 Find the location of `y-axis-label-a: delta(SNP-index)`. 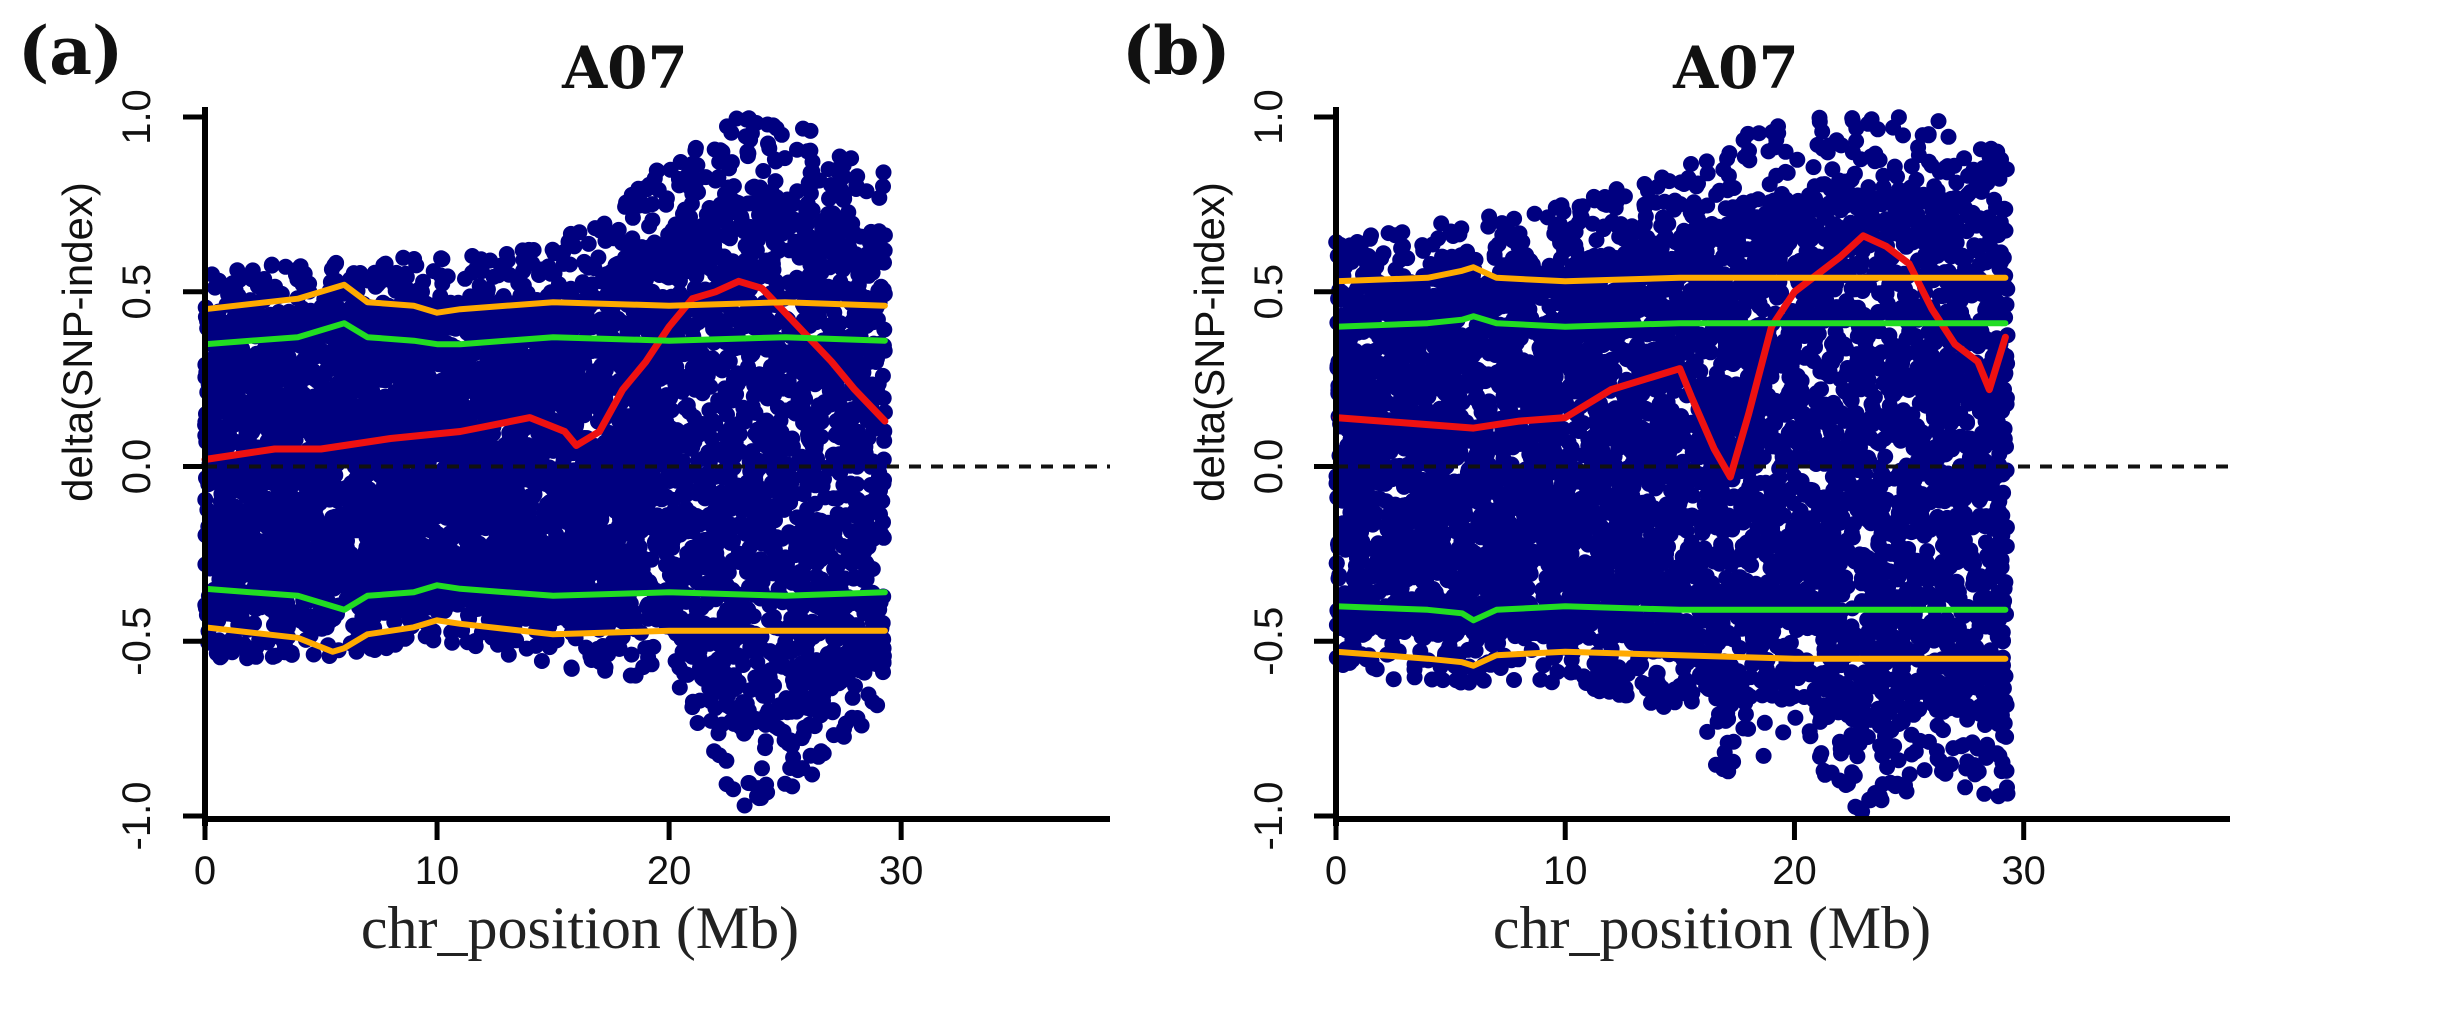

y-axis-label-a: delta(SNP-index) is located at coordinates (77, 342).